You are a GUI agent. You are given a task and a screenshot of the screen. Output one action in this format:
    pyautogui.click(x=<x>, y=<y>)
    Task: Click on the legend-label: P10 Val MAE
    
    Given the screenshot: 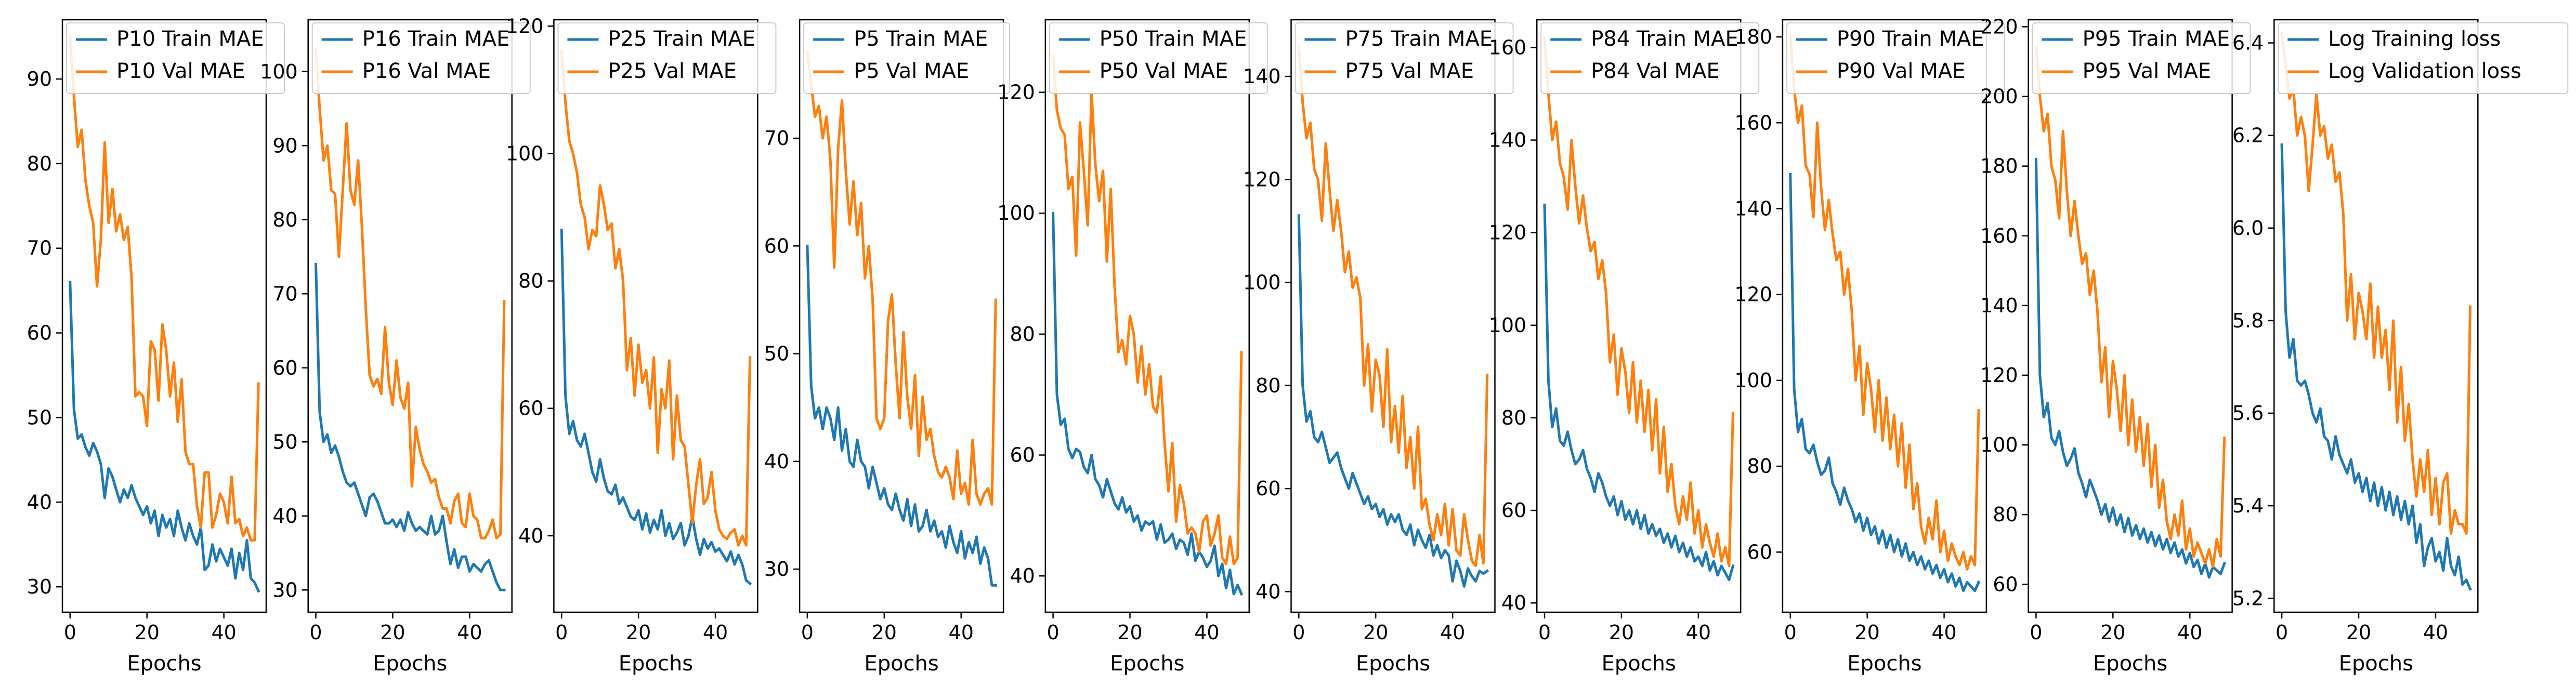 What is the action you would take?
    pyautogui.click(x=180, y=71)
    